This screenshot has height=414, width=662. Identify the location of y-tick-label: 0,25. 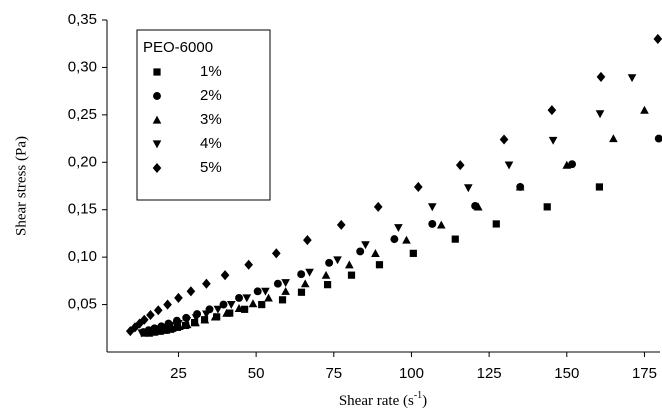
(82, 114).